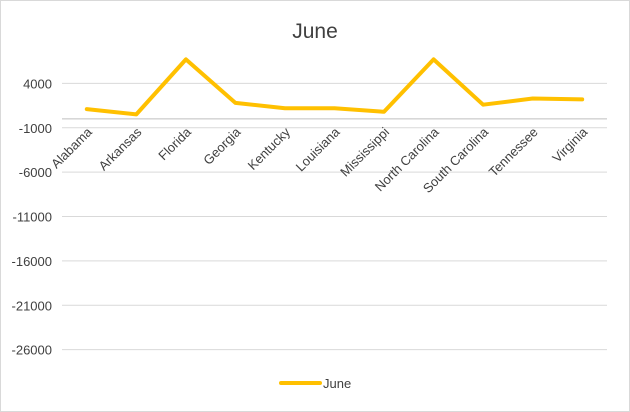  What do you see at coordinates (32, 305) in the screenshot?
I see `y-tick-label: -21000` at bounding box center [32, 305].